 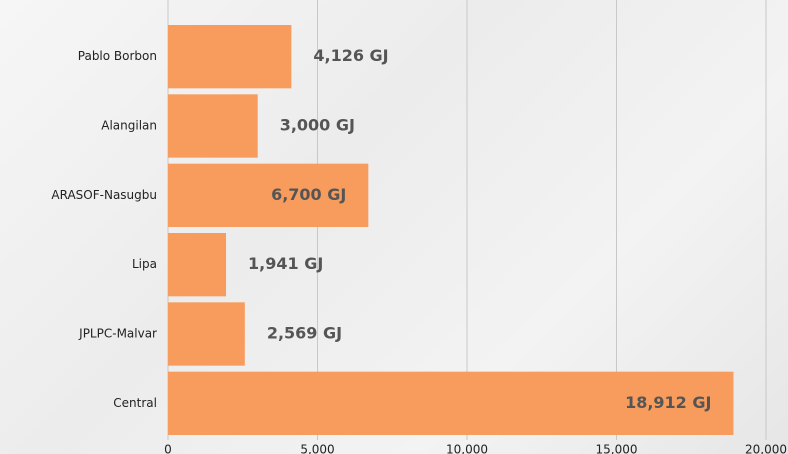 What do you see at coordinates (350, 55) in the screenshot?
I see `value-label: 4,126 GJ` at bounding box center [350, 55].